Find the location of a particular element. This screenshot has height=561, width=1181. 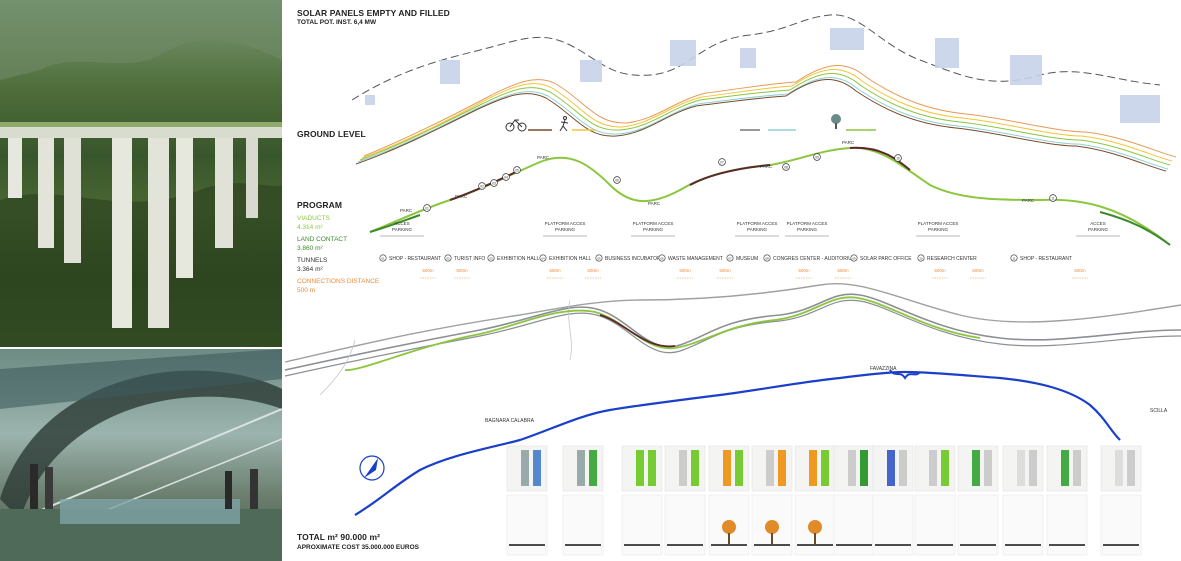

solar-panels-title: SOLAR PANELS EMPTY AND FILLED is located at coordinates (373, 13).